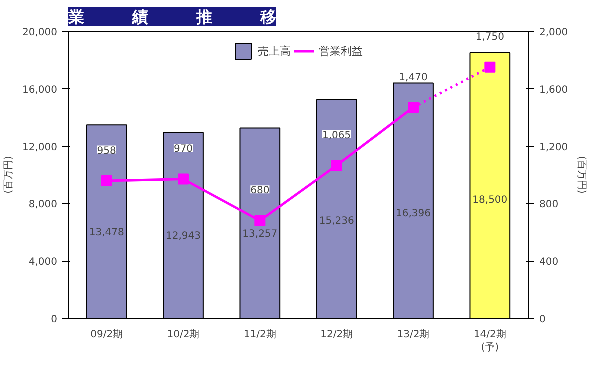  I want to click on y-tick-label: 20,000, so click(40, 33).